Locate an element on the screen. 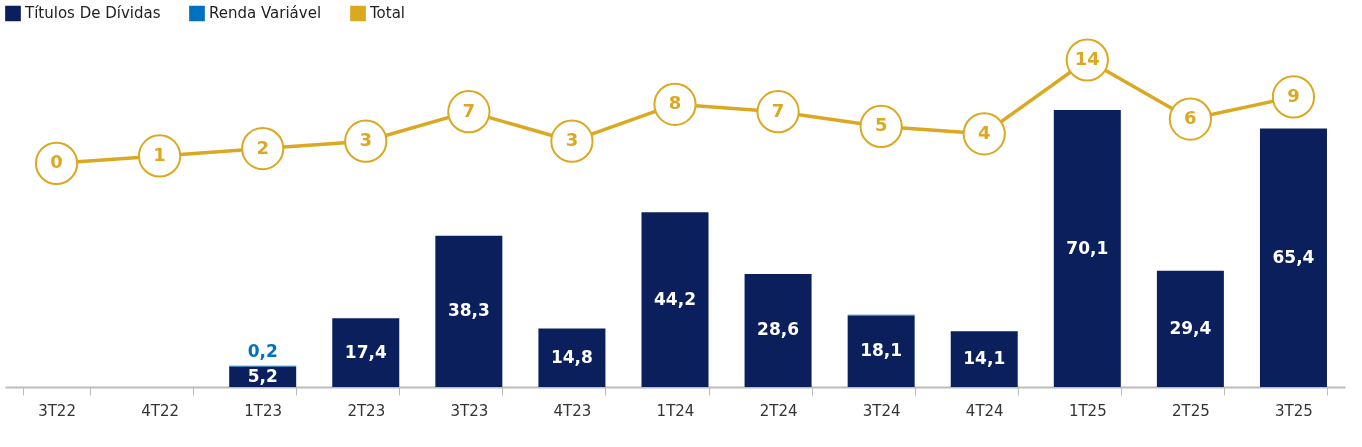 The image size is (1362, 447). data-label: 6 is located at coordinates (1190, 118).